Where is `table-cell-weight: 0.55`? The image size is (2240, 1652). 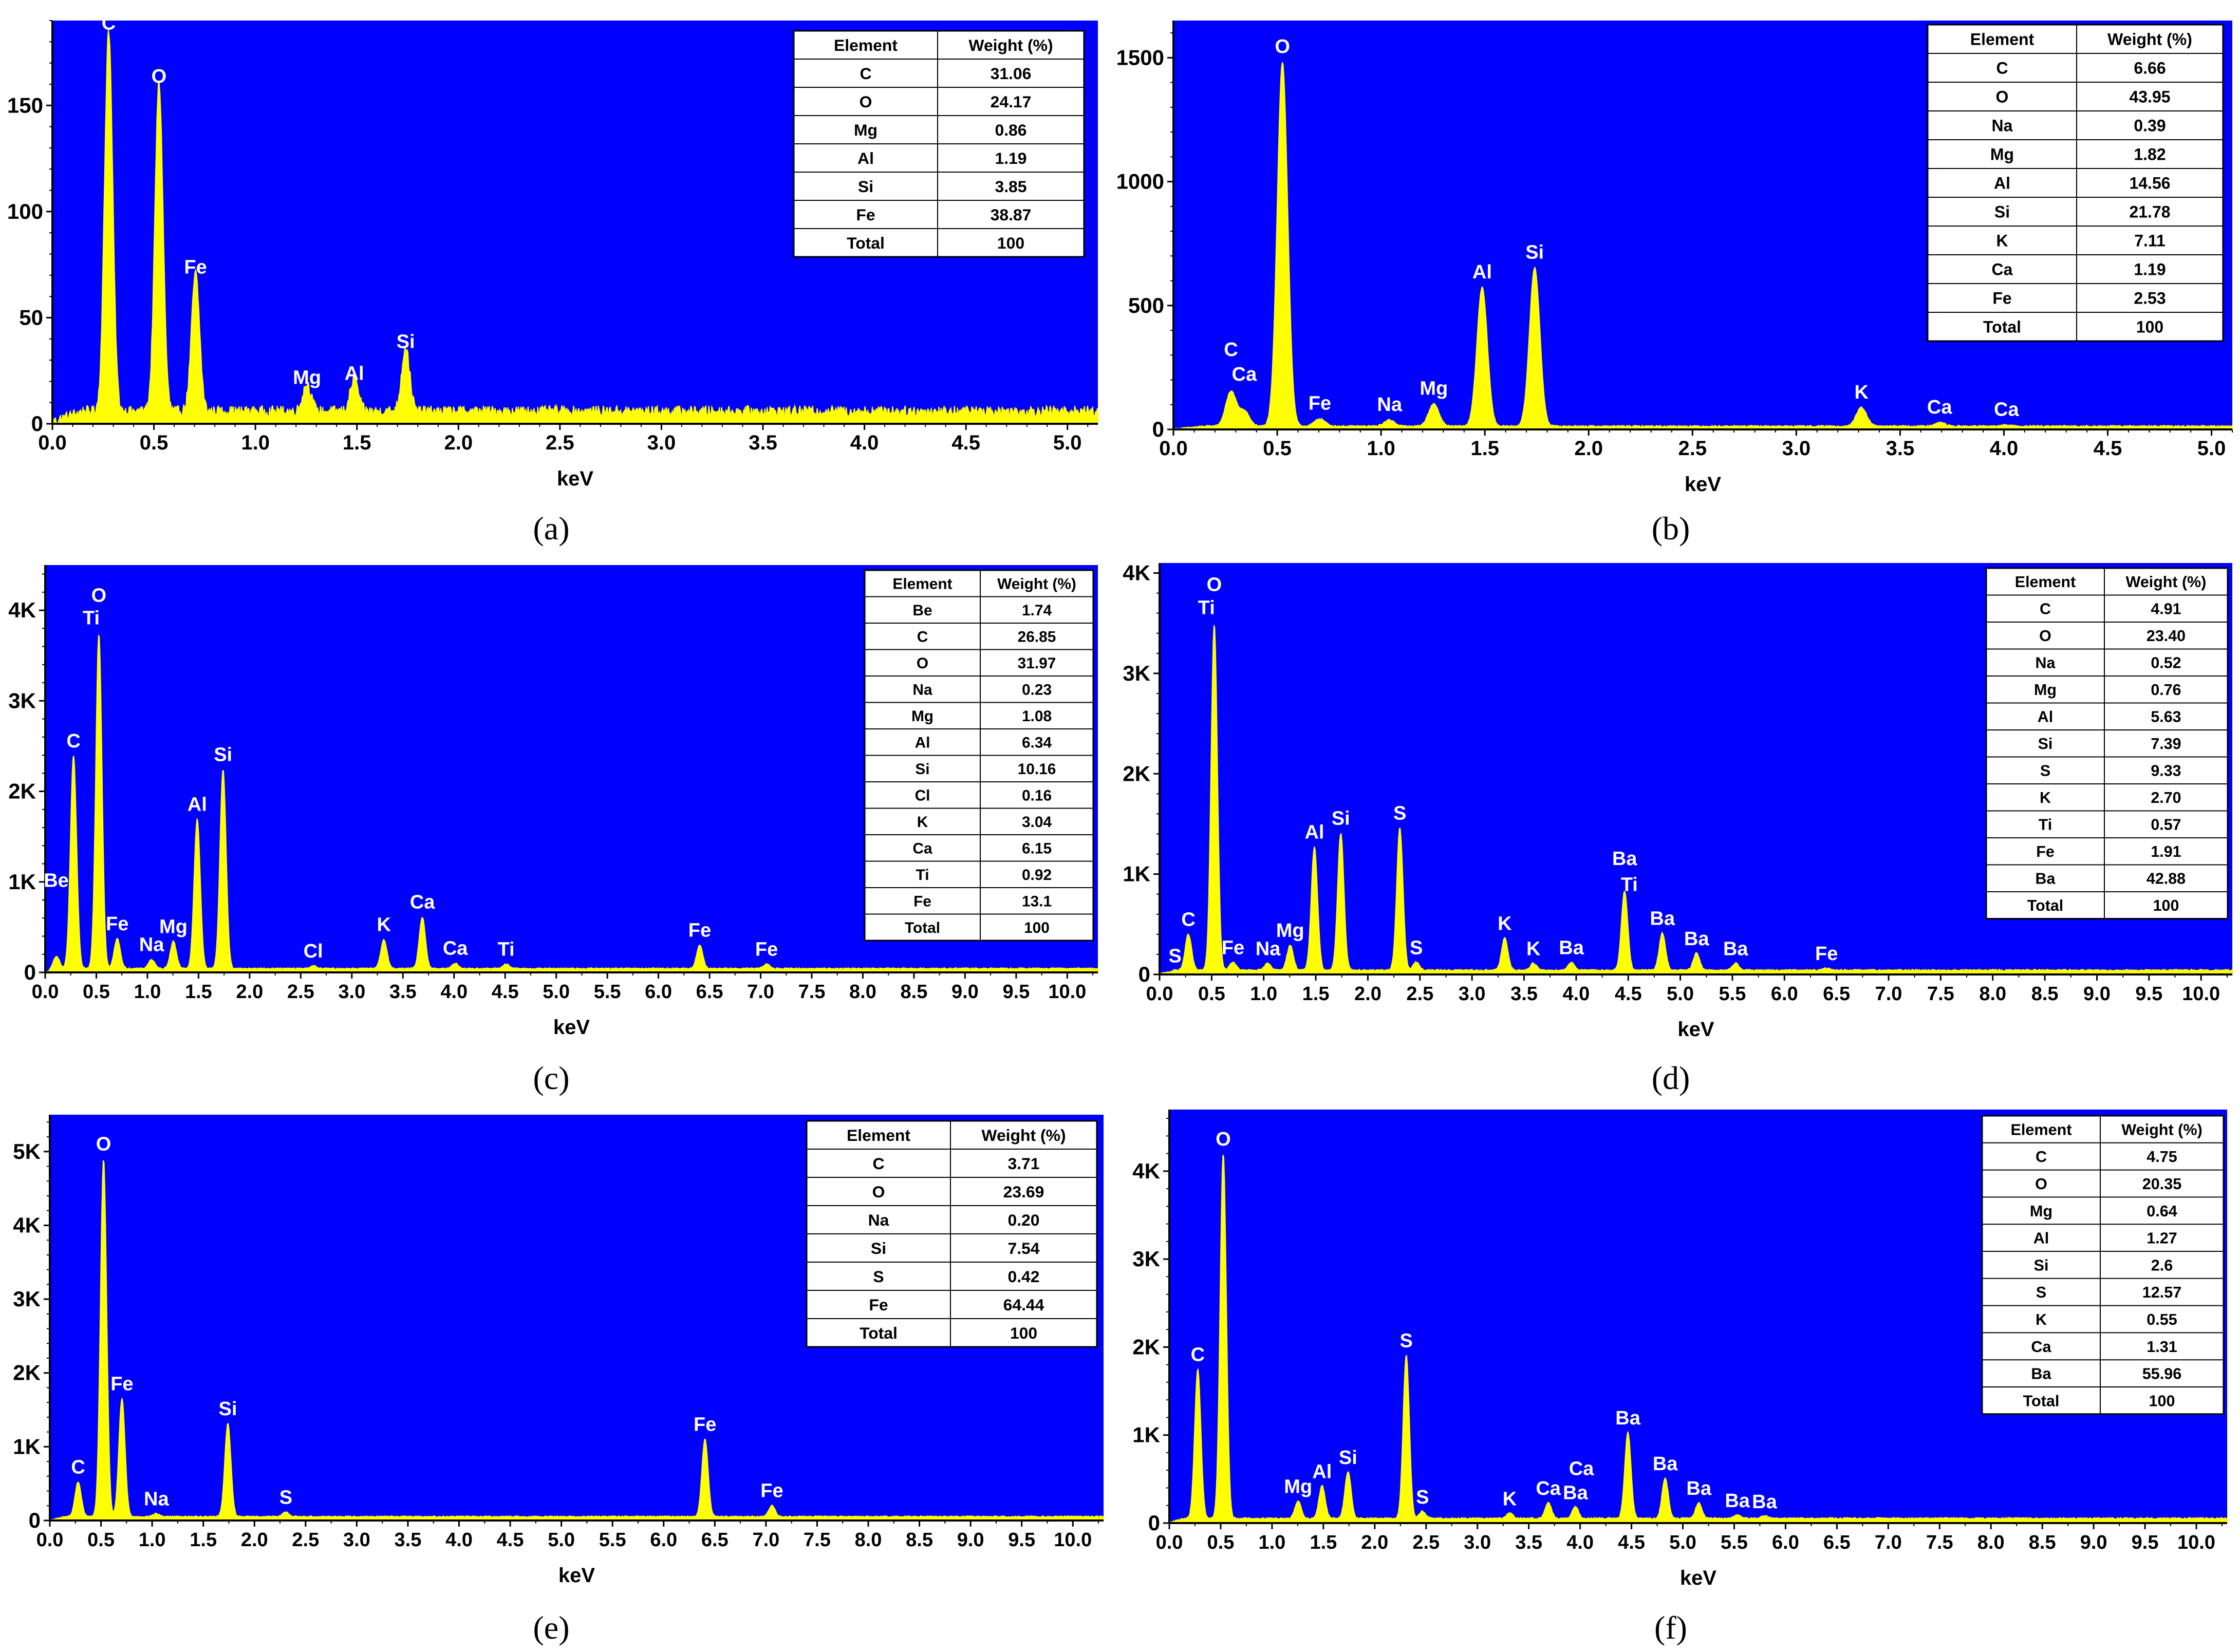 table-cell-weight: 0.55 is located at coordinates (2161, 1320).